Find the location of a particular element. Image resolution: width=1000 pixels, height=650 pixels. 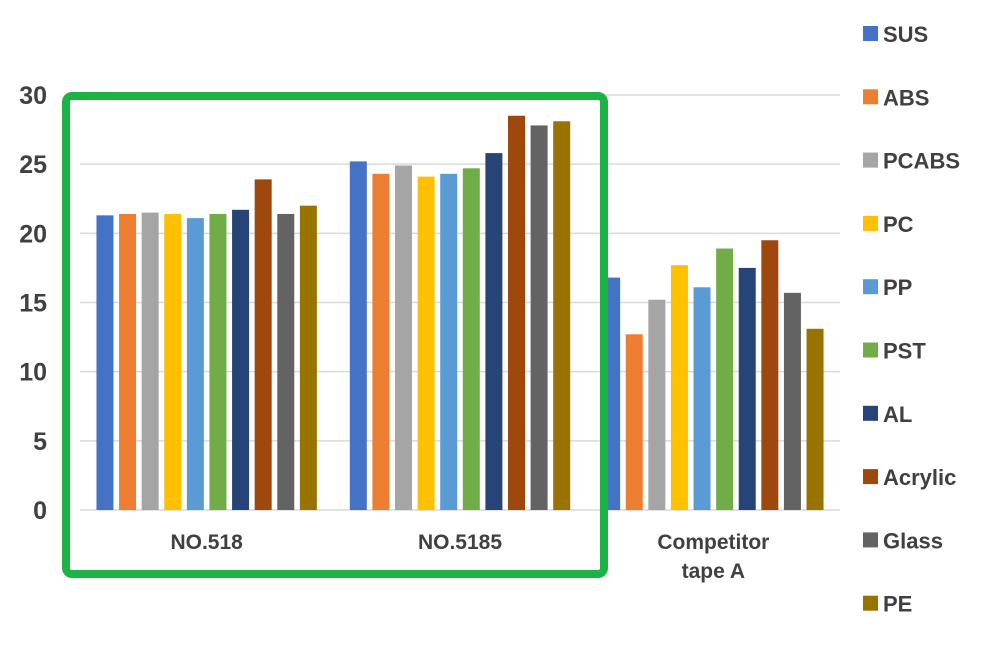

legend-label: AL is located at coordinates (897, 414).